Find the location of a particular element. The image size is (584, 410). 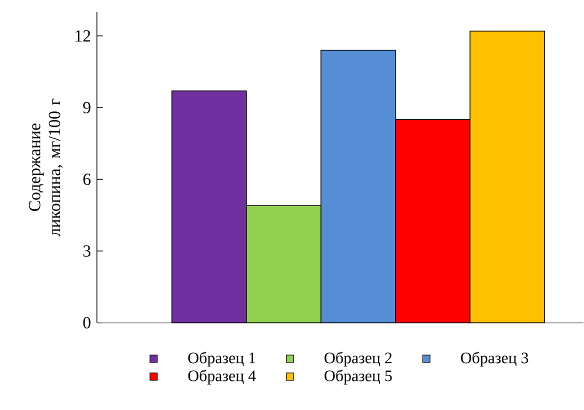

y-tick-label: 6 is located at coordinates (87, 180).